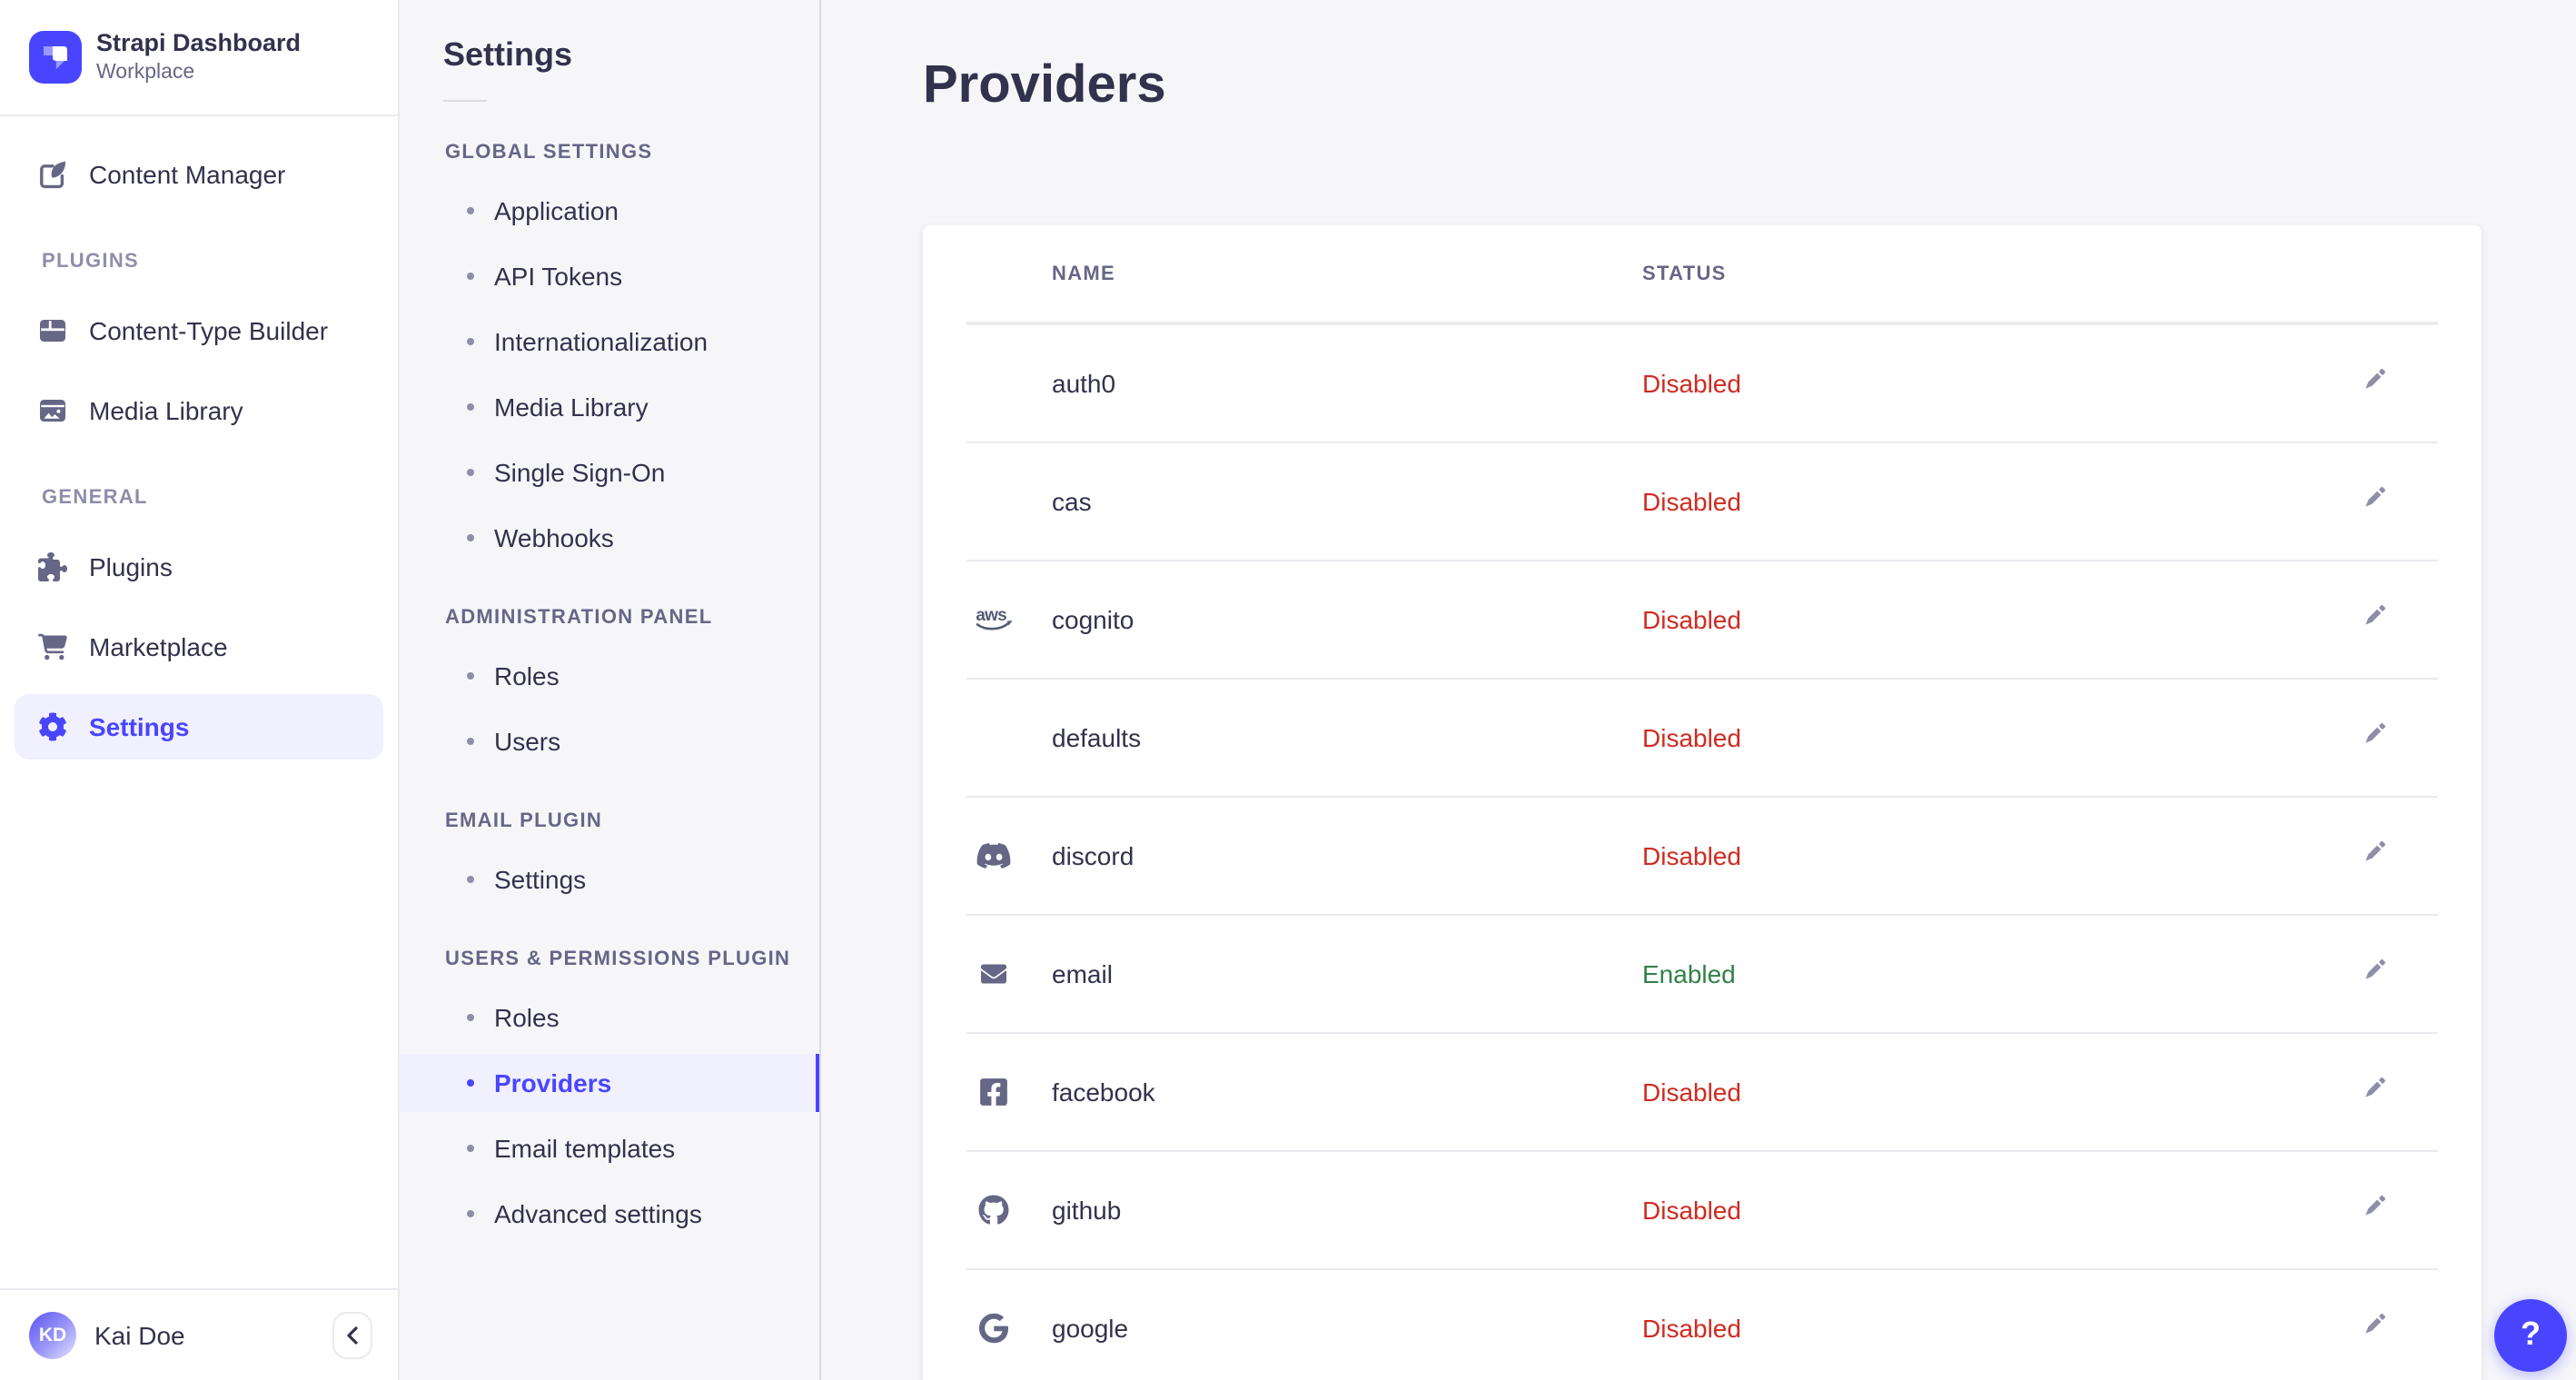 This screenshot has height=1380, width=2576. Describe the element at coordinates (52, 566) in the screenshot. I see `plugins-icon` at that location.